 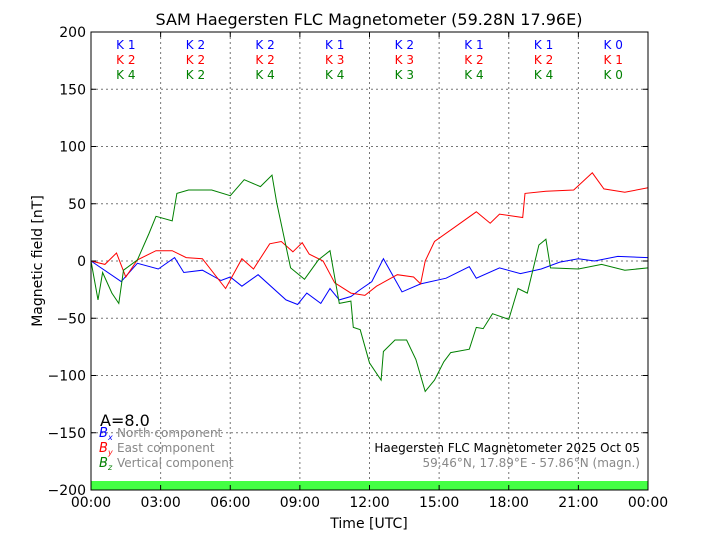 I want to click on series-line-x, so click(x=369, y=280).